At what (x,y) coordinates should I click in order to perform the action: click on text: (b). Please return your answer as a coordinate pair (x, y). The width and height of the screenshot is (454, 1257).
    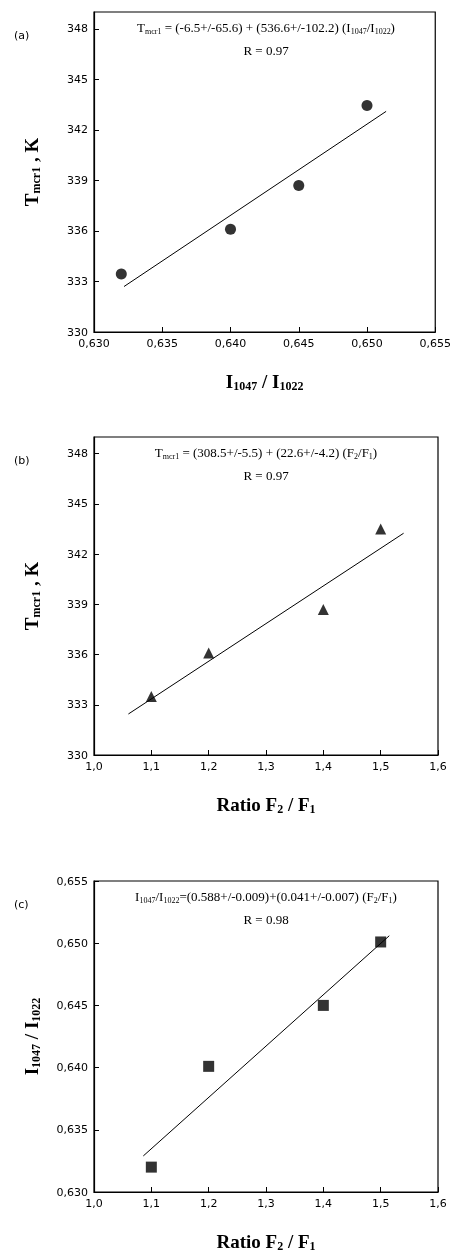
    Looking at the image, I should click on (22, 460).